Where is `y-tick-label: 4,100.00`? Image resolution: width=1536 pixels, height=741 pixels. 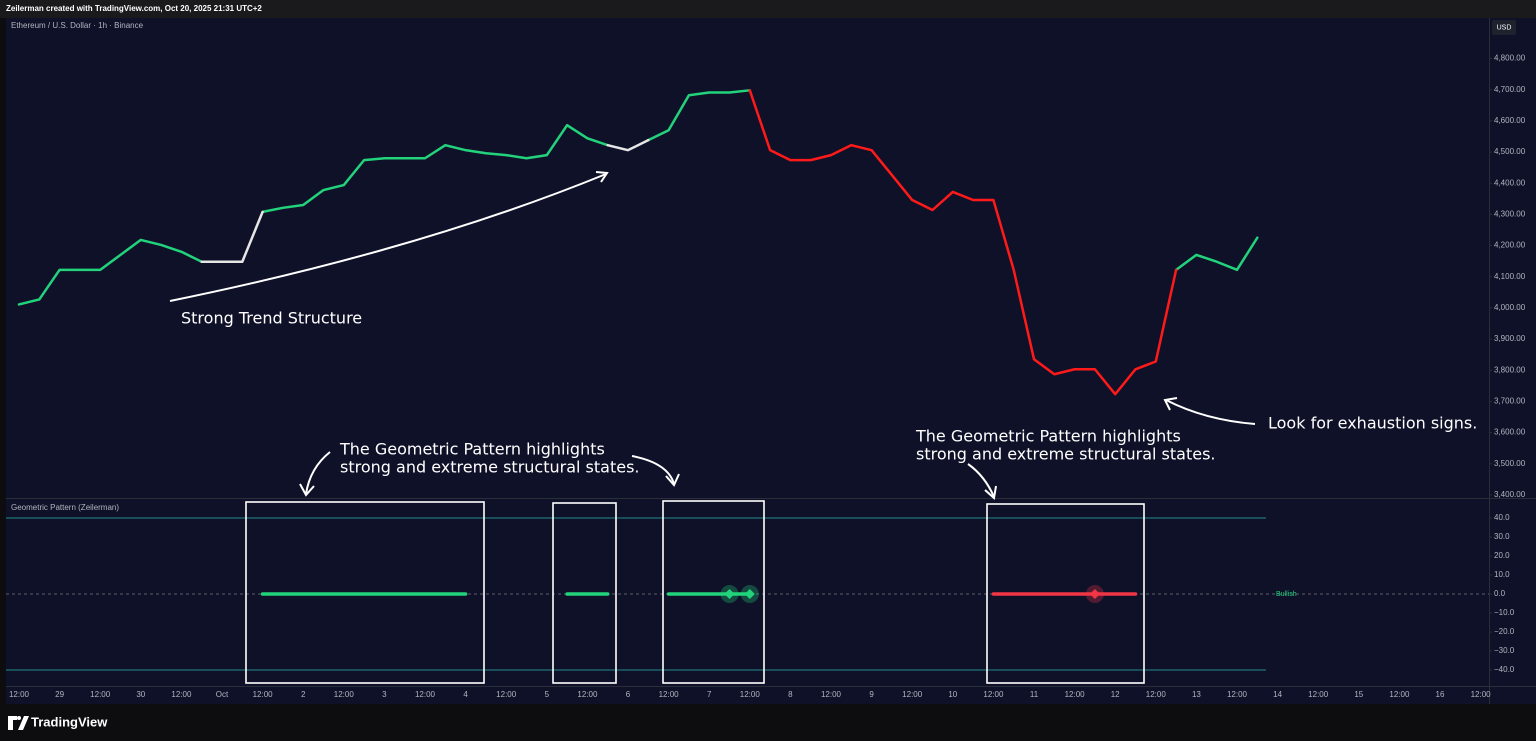
y-tick-label: 4,100.00 is located at coordinates (1510, 276).